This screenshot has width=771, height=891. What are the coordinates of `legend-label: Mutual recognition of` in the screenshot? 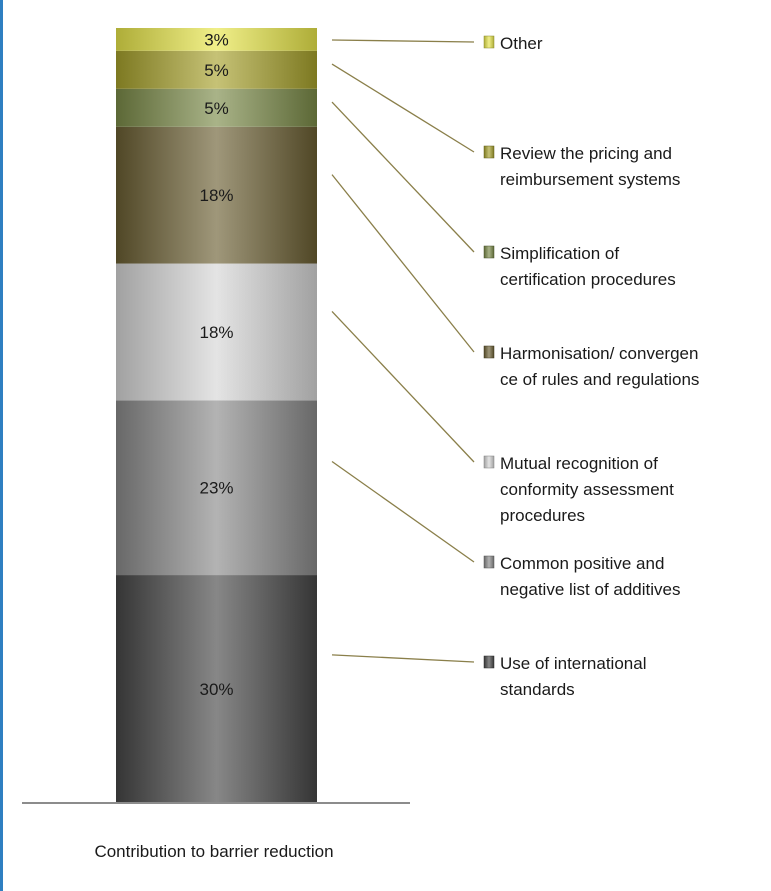 It's located at (579, 463).